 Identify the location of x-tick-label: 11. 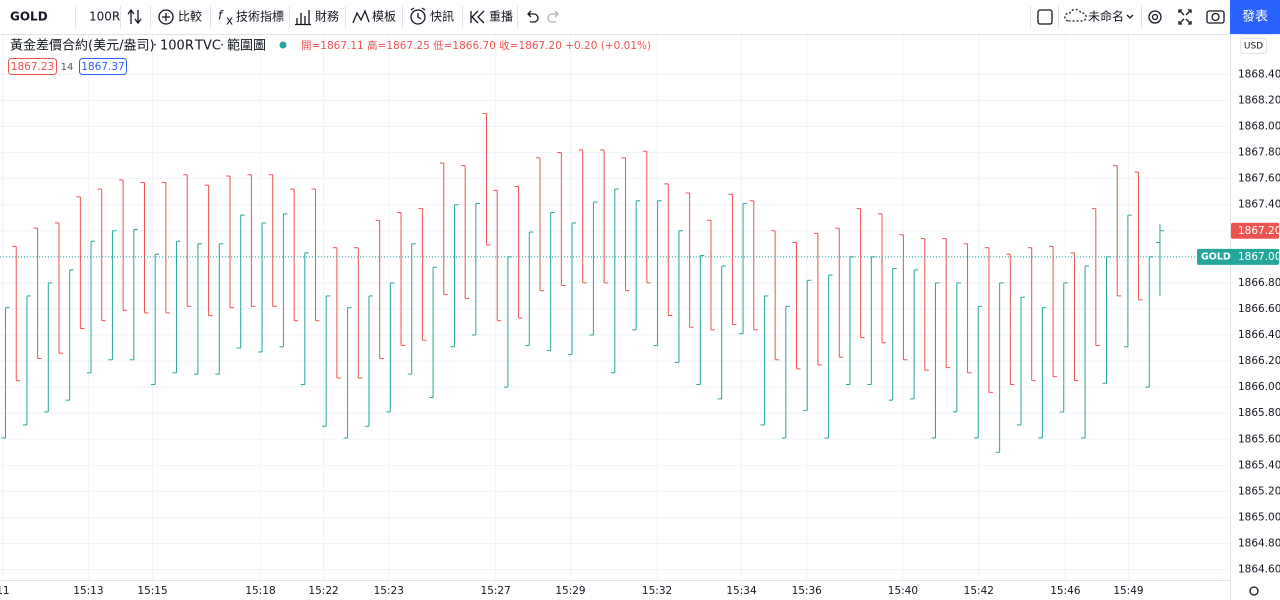
(5, 591).